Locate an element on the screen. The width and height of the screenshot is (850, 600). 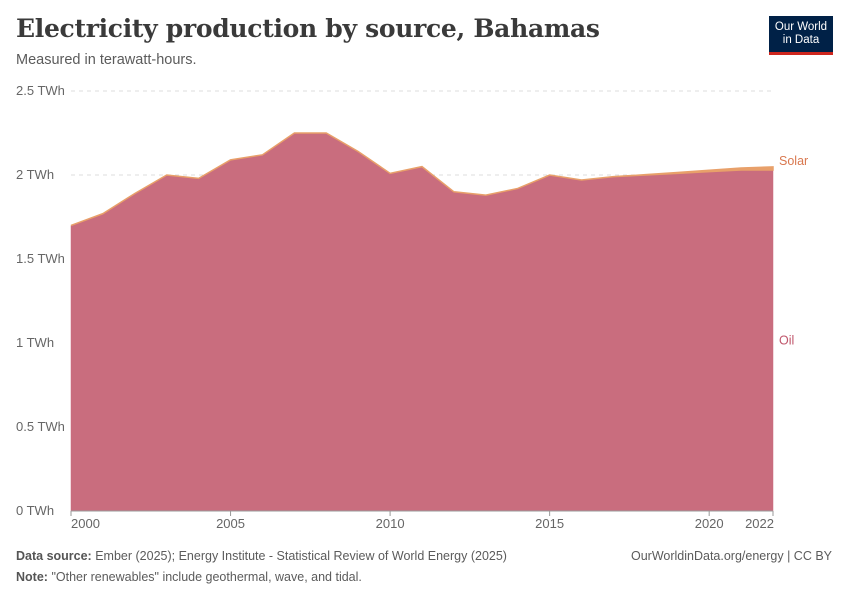
data-source-label: Data source: is located at coordinates (54, 556).